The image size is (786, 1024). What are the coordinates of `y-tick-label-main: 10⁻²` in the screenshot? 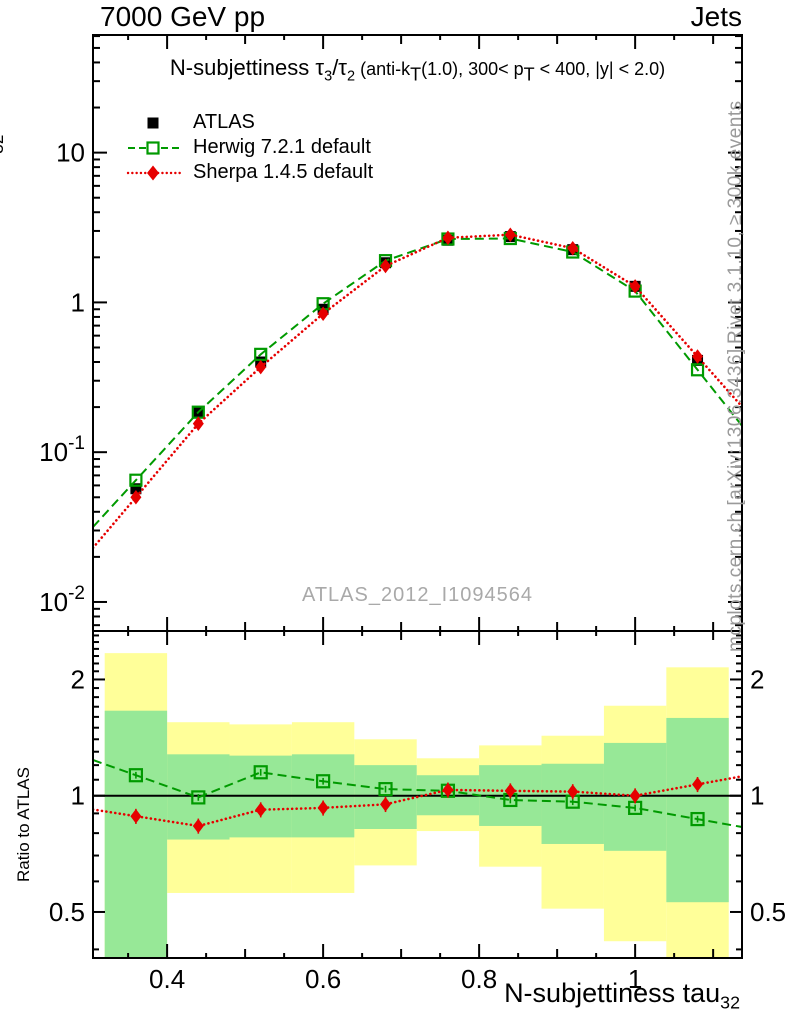 It's located at (62, 600).